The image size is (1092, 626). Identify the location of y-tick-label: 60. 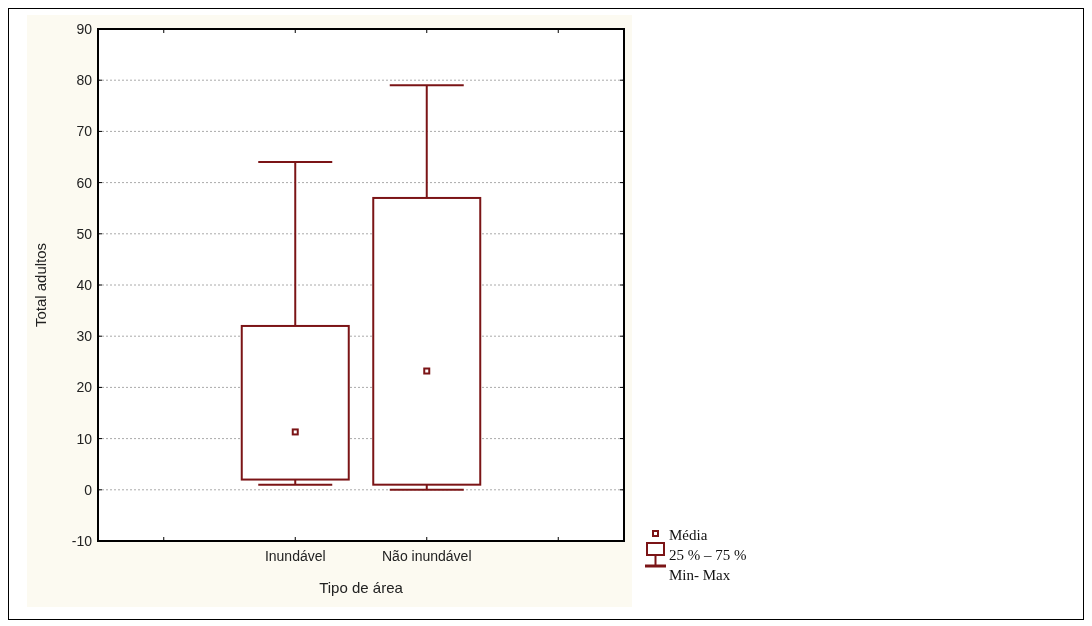
(84, 182).